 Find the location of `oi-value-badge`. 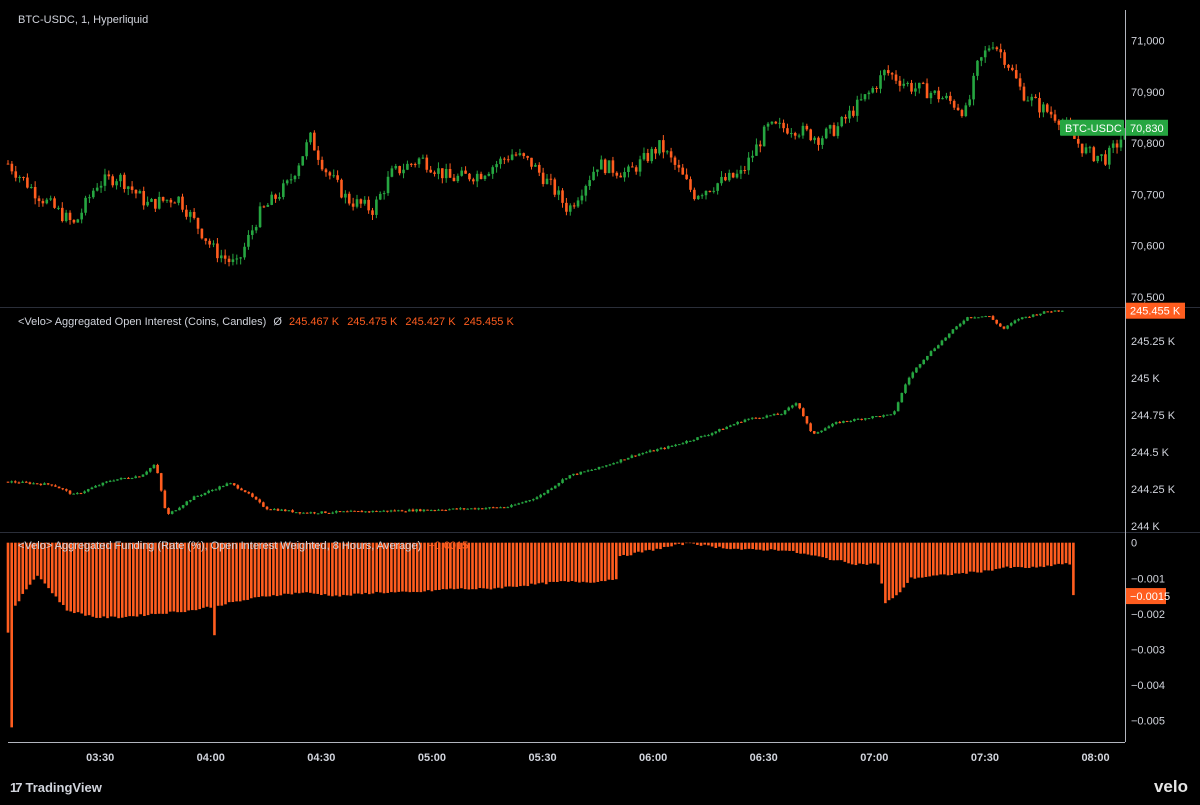

oi-value-badge is located at coordinates (1155, 310).